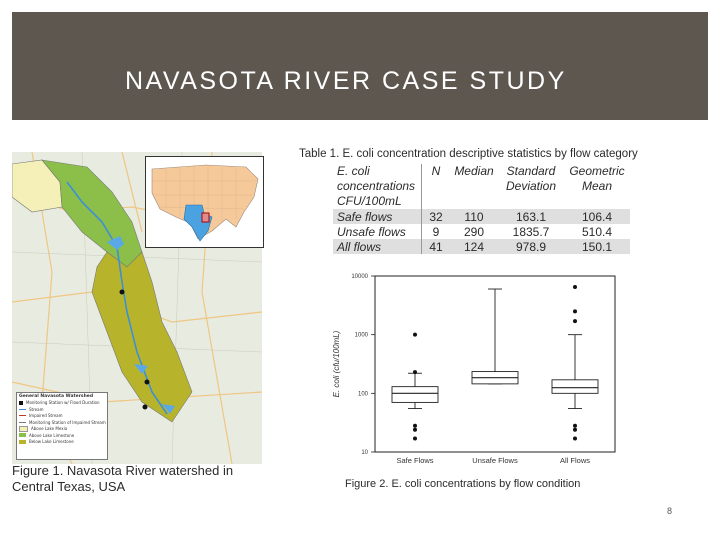 The height and width of the screenshot is (540, 720). What do you see at coordinates (22, 441) in the screenshot?
I see `below-limestone-swatch` at bounding box center [22, 441].